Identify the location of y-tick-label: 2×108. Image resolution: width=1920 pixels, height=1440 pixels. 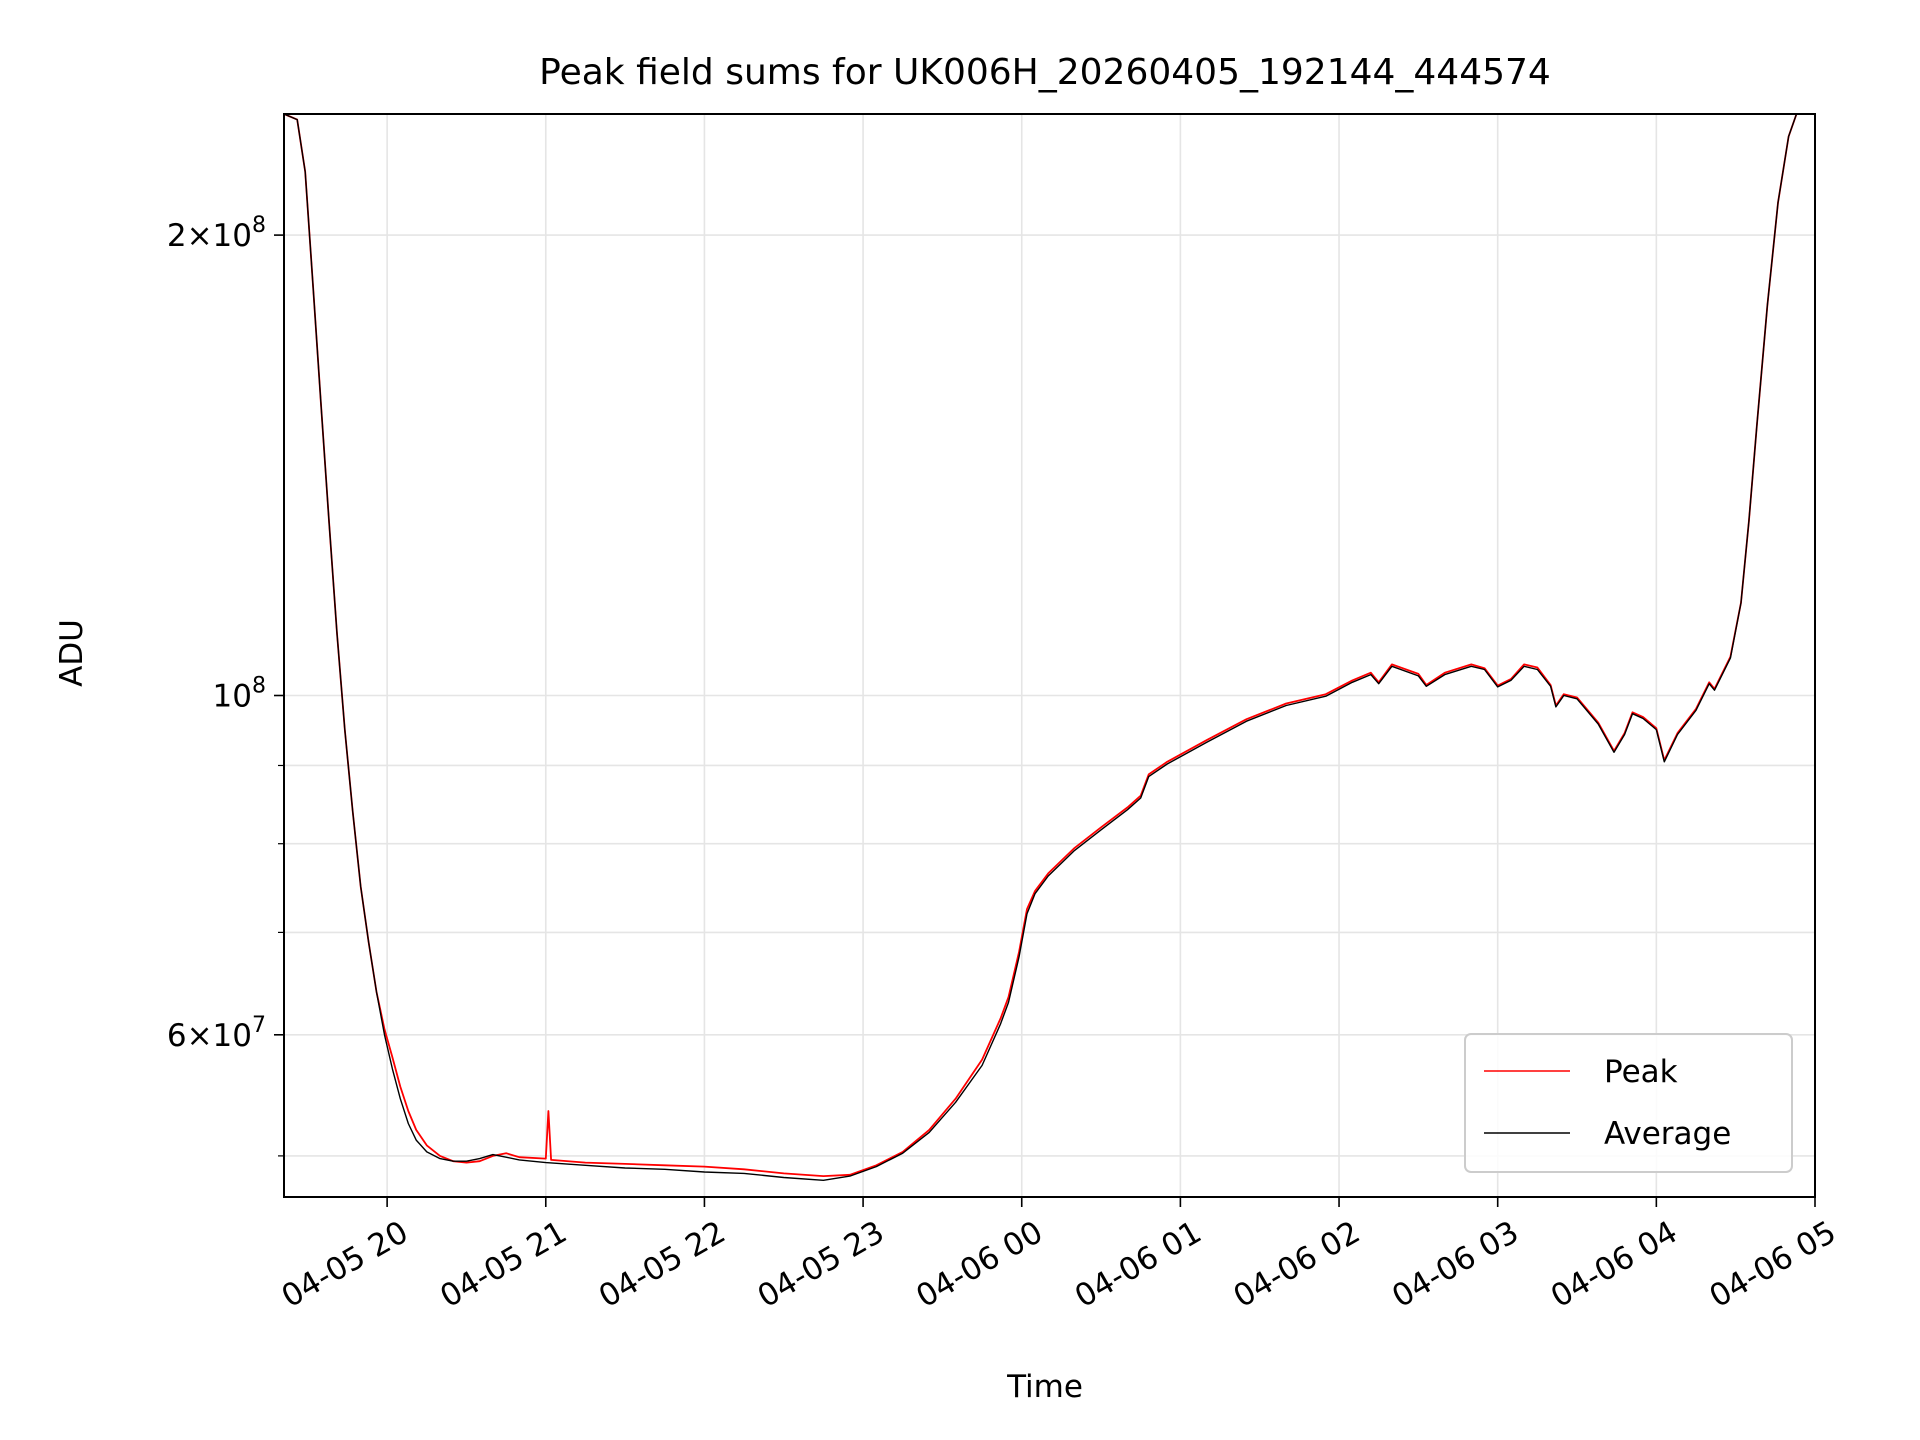
(216, 233).